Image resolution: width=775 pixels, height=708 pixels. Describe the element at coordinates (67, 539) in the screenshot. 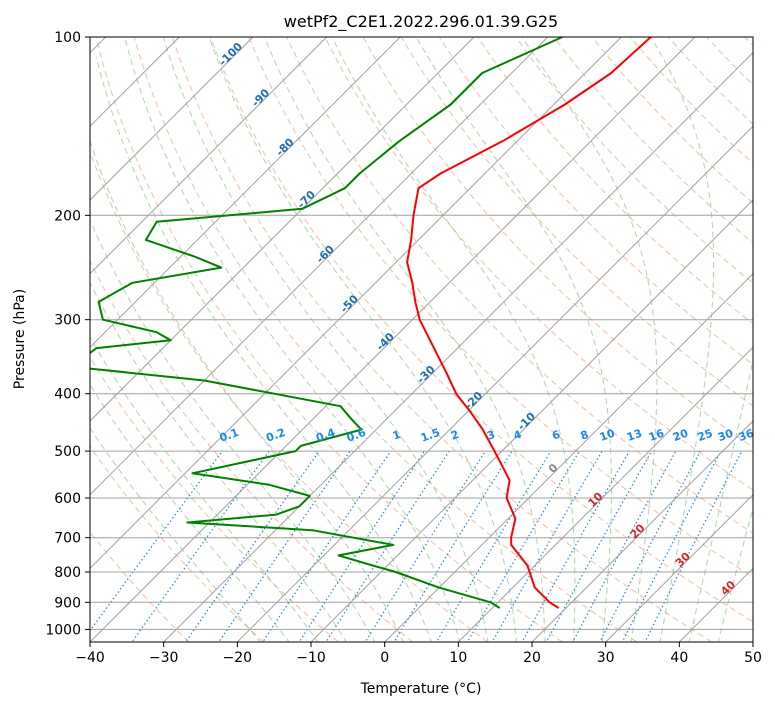

I see `y-tick-label: 700` at that location.